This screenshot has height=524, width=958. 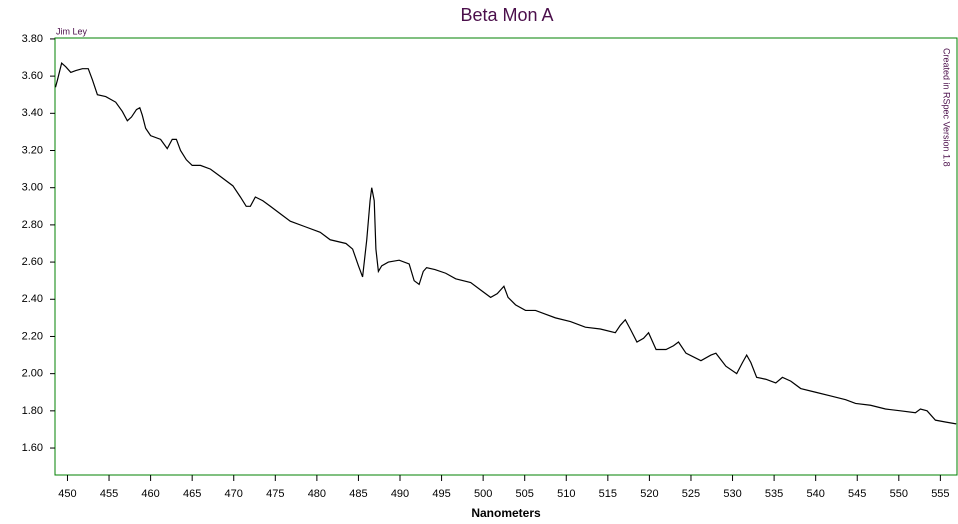 What do you see at coordinates (32, 188) in the screenshot?
I see `y-tick-label: 3.00` at bounding box center [32, 188].